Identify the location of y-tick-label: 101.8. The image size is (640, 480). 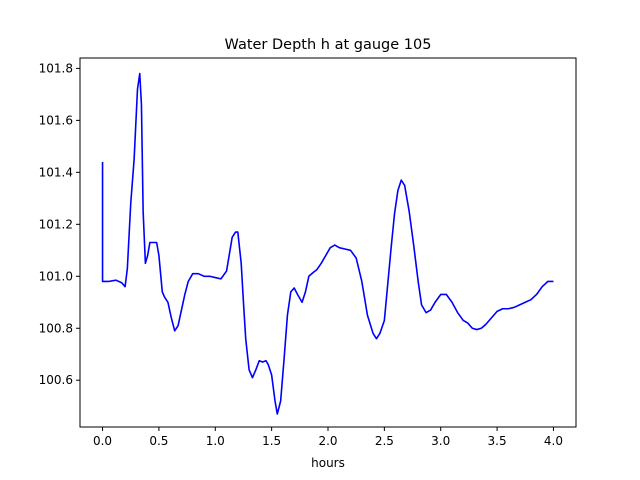
(56, 68).